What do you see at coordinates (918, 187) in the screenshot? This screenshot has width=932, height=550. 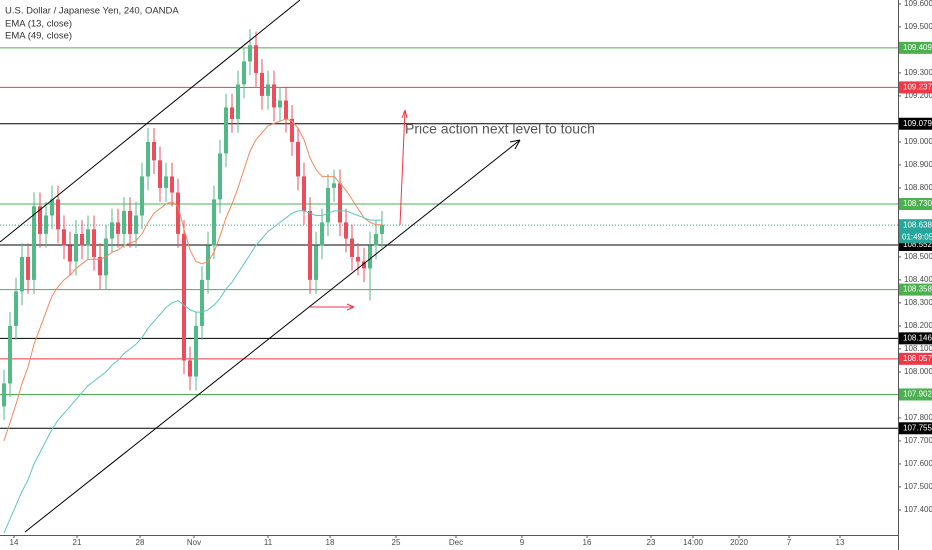 I see `y-tick-label: 108.800` at bounding box center [918, 187].